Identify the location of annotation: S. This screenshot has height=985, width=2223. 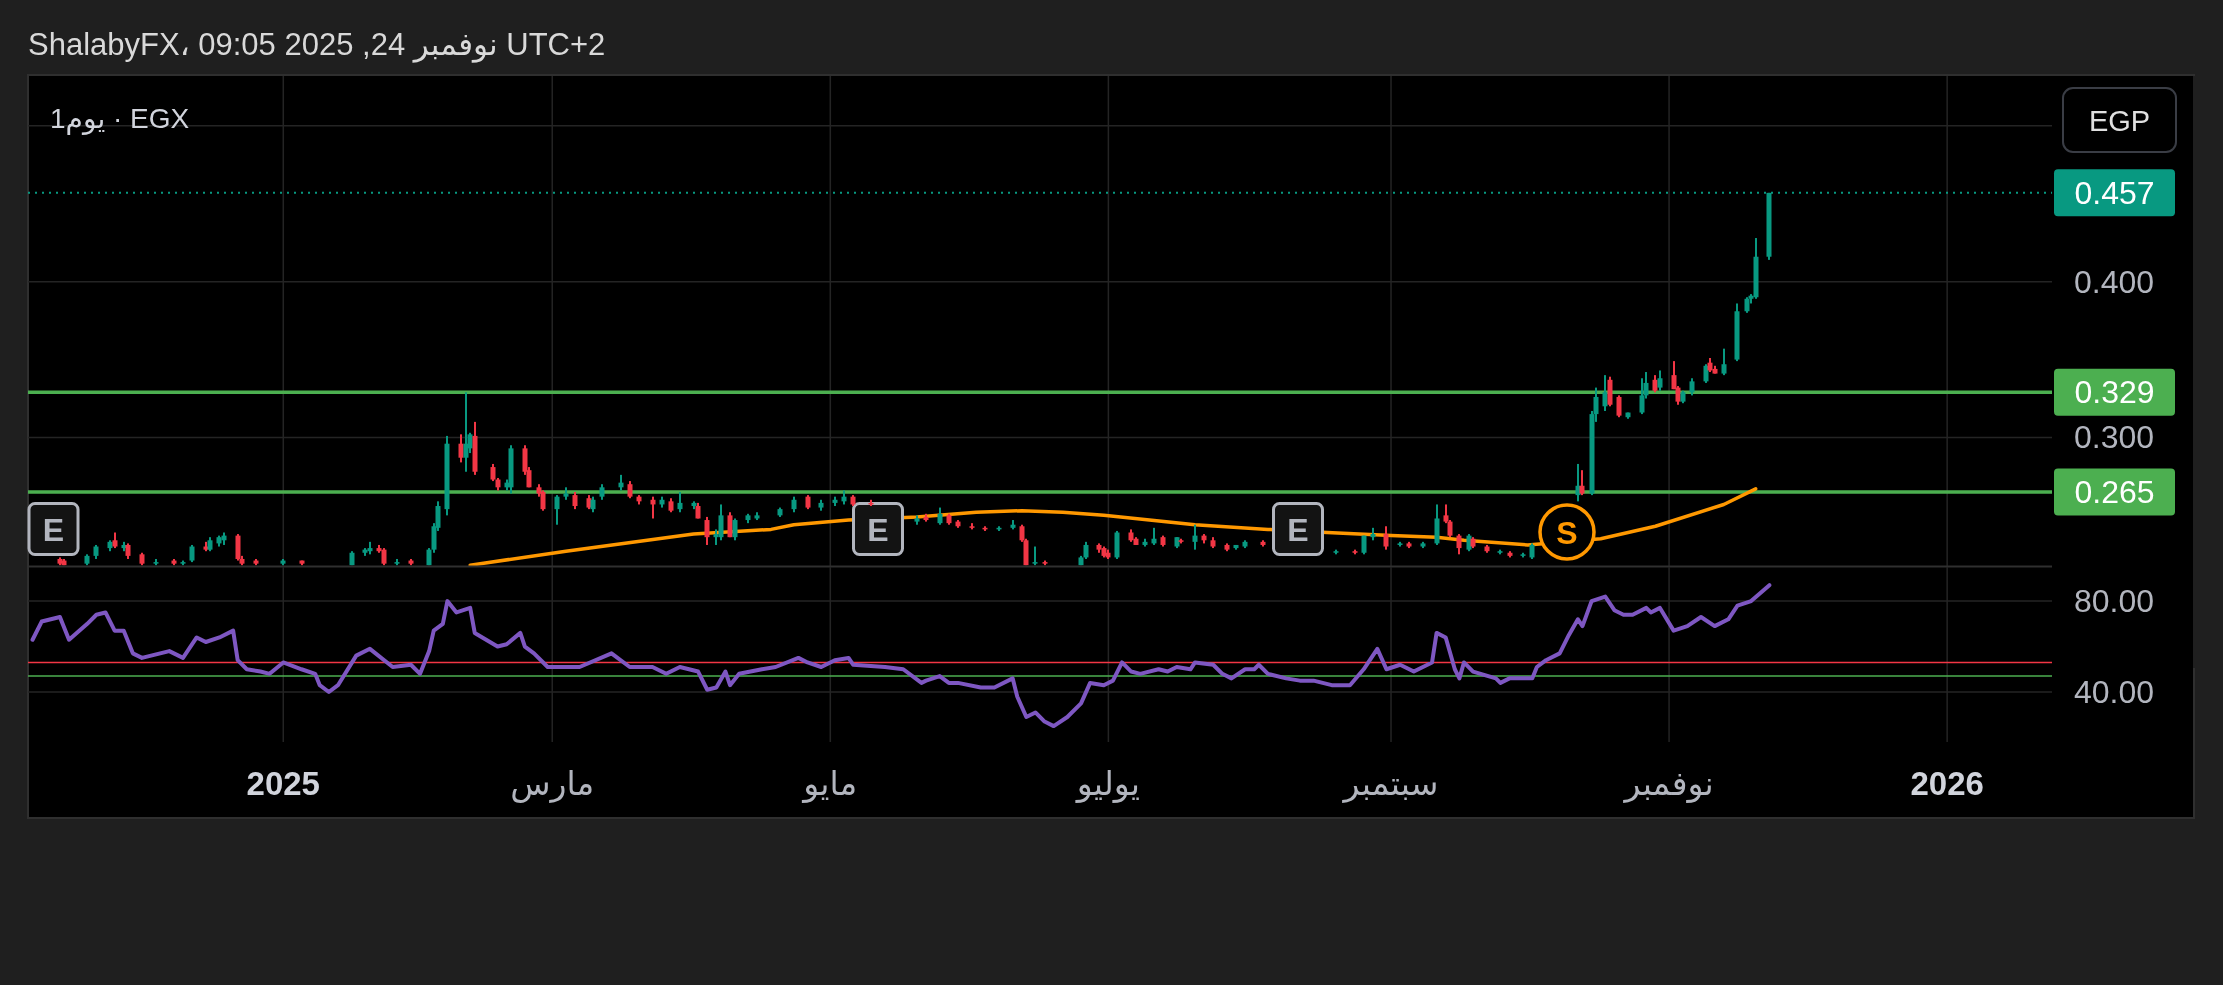
(1567, 533).